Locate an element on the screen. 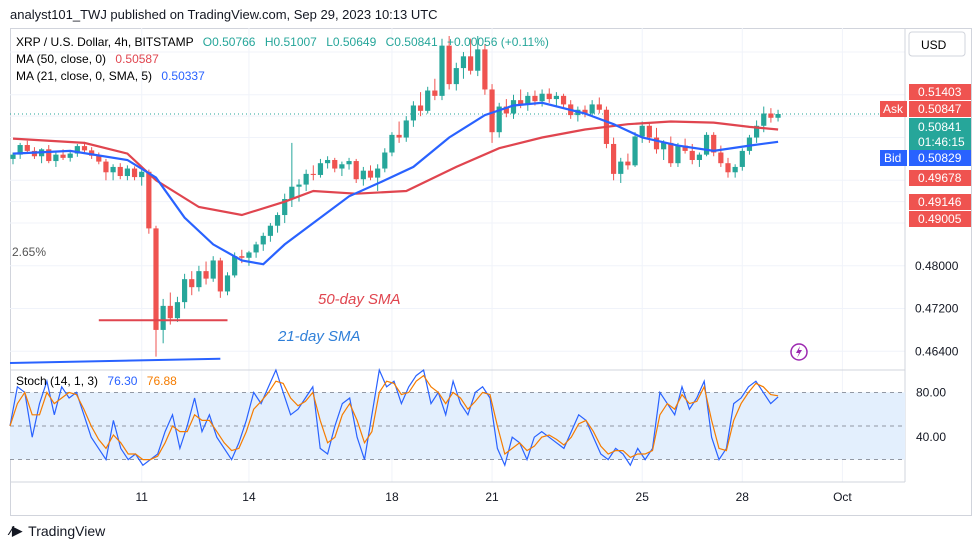 Image resolution: width=980 pixels, height=547 pixels. legend-ma50: MA (50, close, 0) 0.50587 is located at coordinates (87, 59).